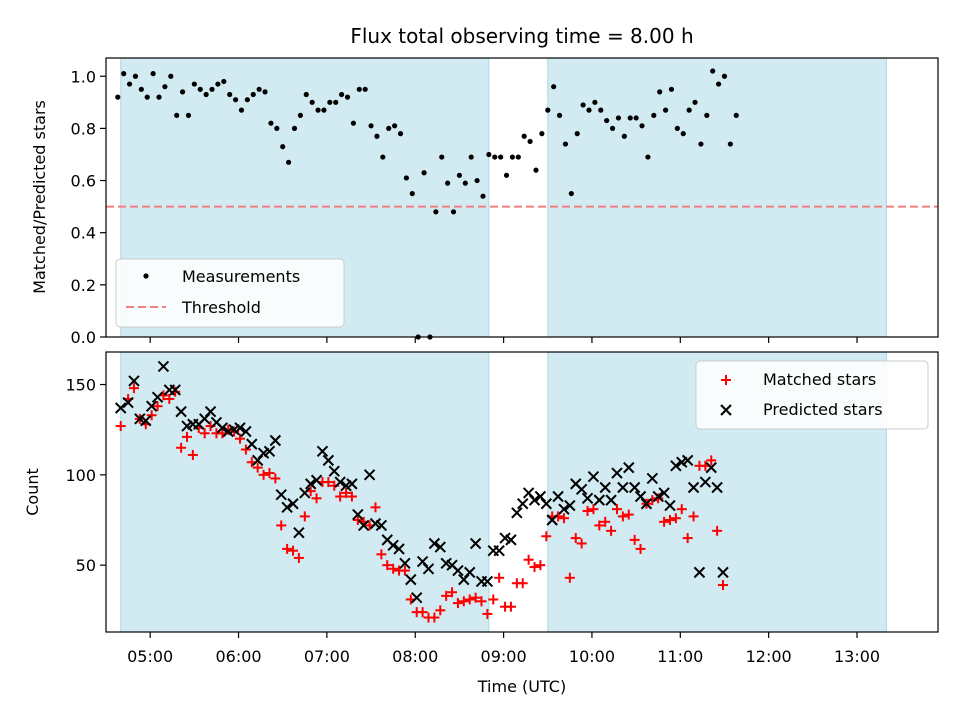 The image size is (960, 720). Describe the element at coordinates (726, 410) in the screenshot. I see `legend-predicted-marker` at that location.